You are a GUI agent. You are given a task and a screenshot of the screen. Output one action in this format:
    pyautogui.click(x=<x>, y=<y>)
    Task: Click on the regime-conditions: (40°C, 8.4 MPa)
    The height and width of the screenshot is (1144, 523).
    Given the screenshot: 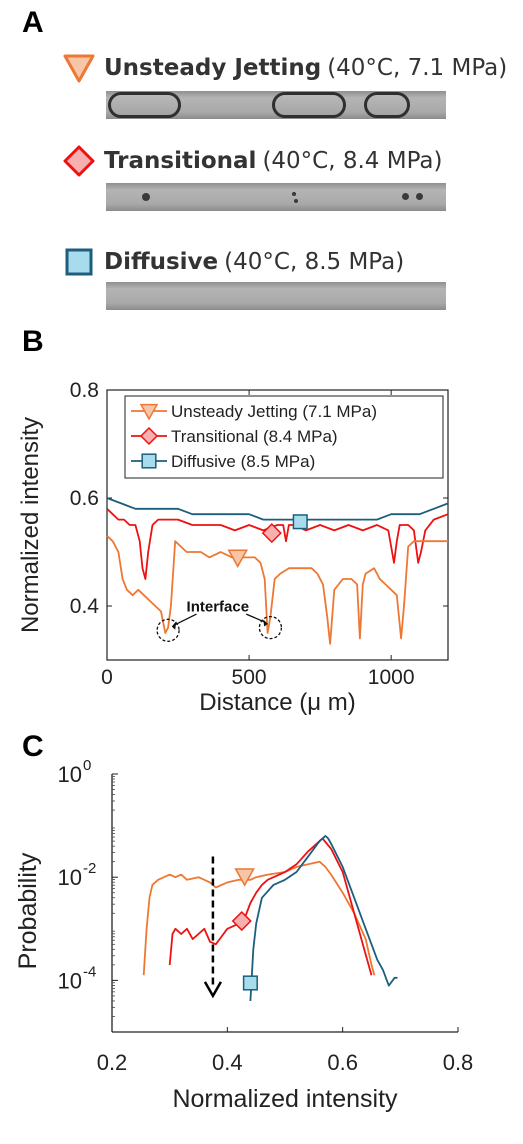 What is the action you would take?
    pyautogui.click(x=352, y=161)
    